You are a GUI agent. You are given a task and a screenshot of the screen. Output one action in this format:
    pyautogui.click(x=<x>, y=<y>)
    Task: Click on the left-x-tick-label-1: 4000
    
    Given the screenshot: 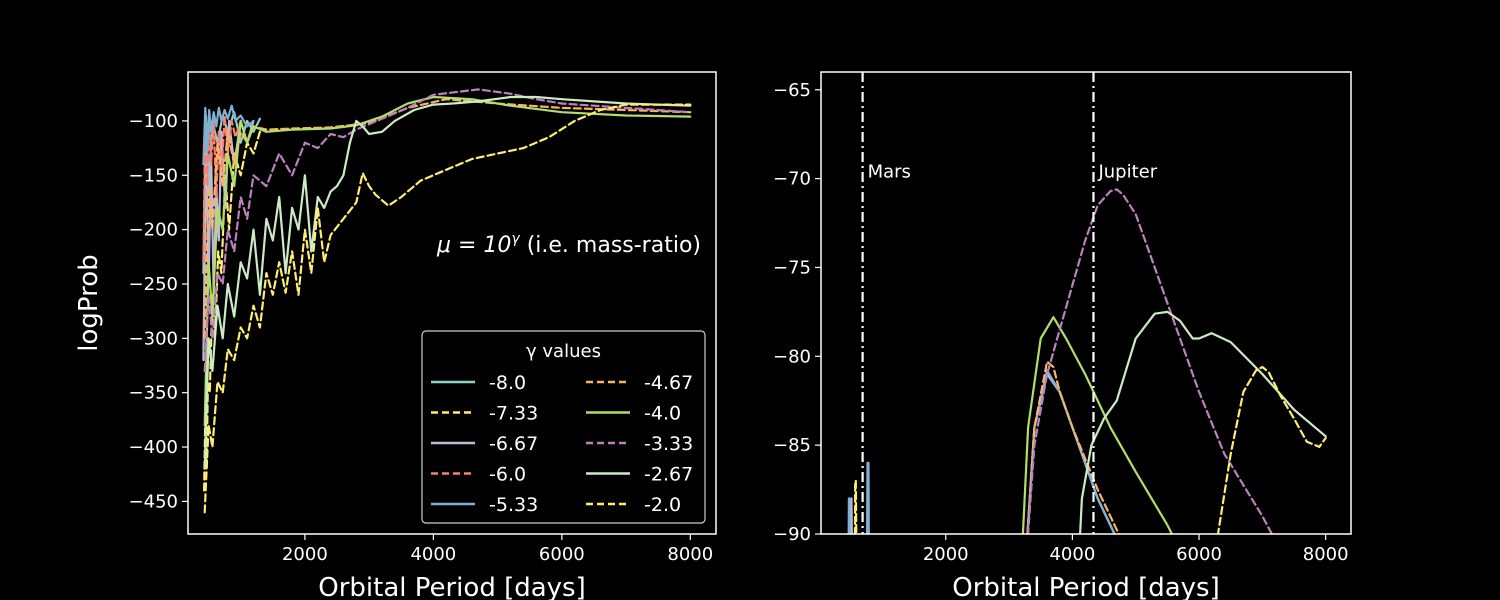 What is the action you would take?
    pyautogui.click(x=433, y=554)
    